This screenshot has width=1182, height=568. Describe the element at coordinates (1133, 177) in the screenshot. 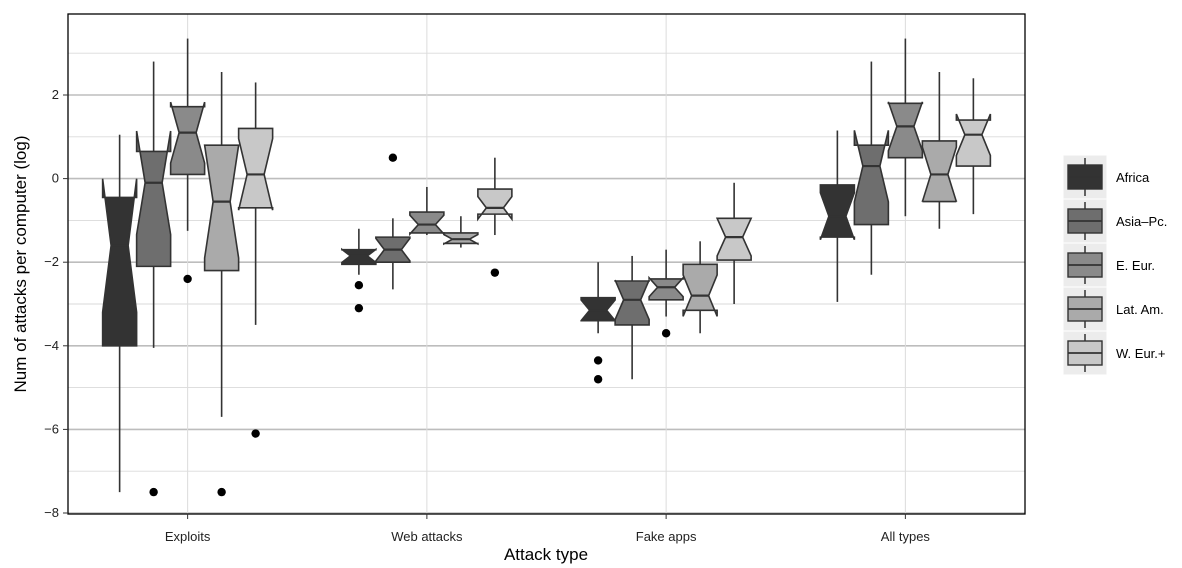

I see `legend-label: Africa` at that location.